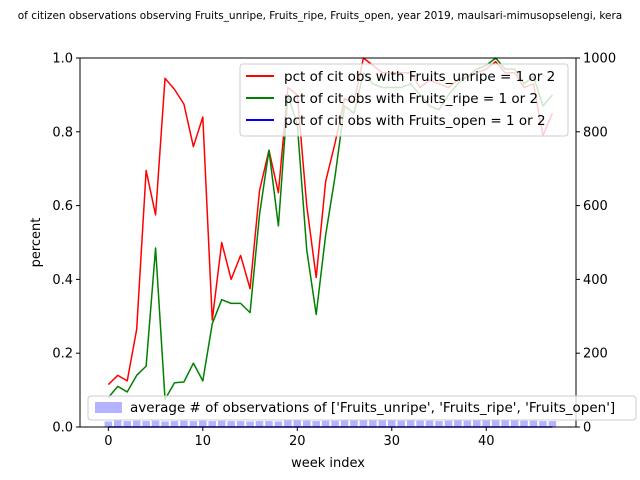  I want to click on y2-tick-label: 600, so click(595, 206).